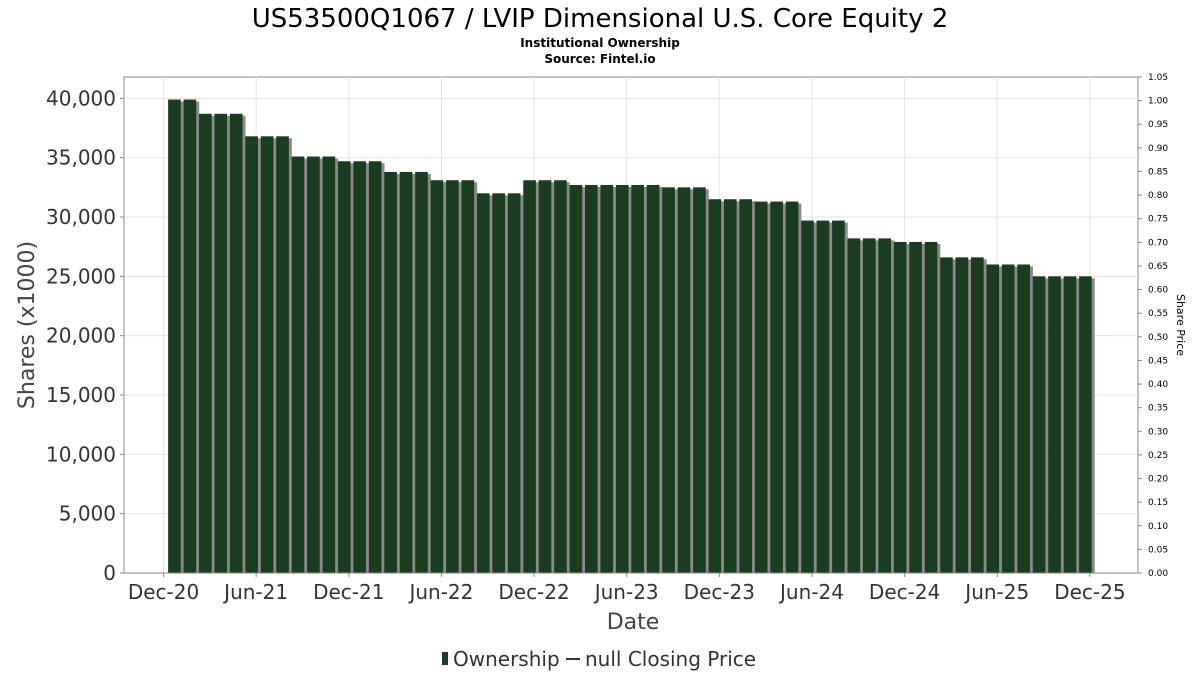 This screenshot has width=1200, height=675. What do you see at coordinates (1158, 78) in the screenshot?
I see `right-tick-label: 1.05` at bounding box center [1158, 78].